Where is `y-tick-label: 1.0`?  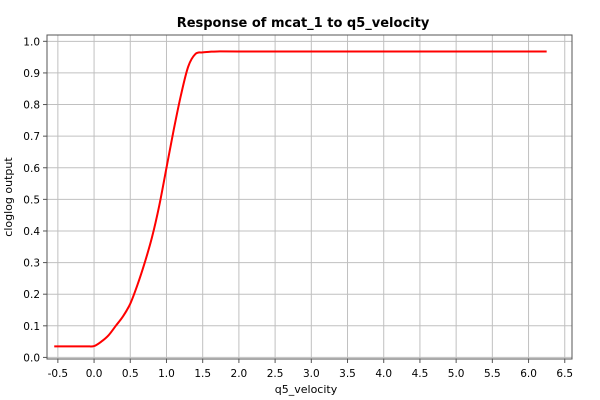
y-tick-label: 1.0 is located at coordinates (31, 42).